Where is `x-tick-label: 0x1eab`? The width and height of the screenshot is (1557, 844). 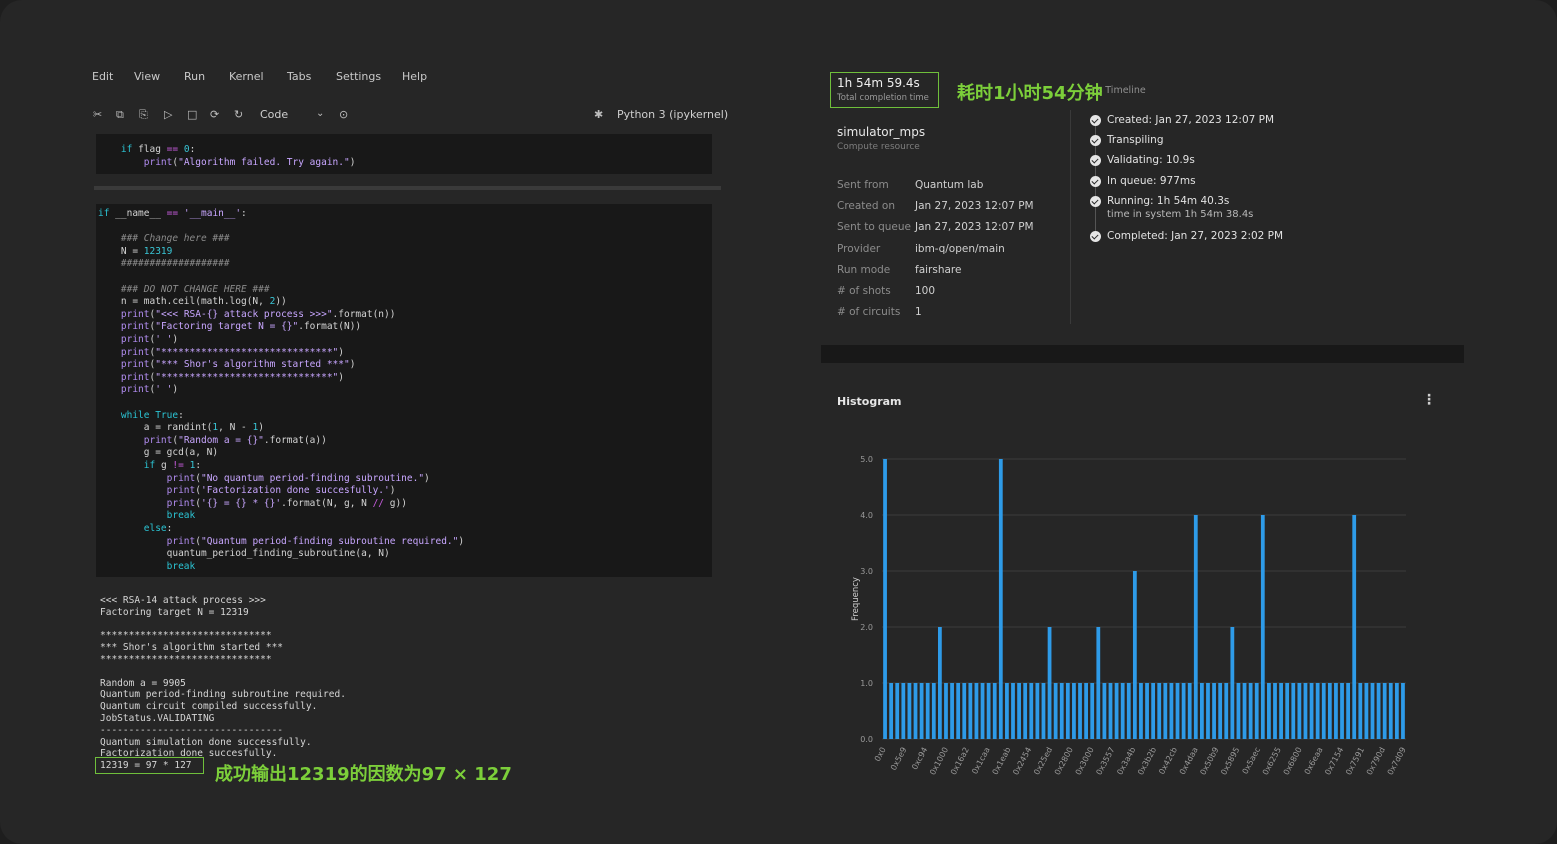
x-tick-label: 0x1eab is located at coordinates (1002, 761).